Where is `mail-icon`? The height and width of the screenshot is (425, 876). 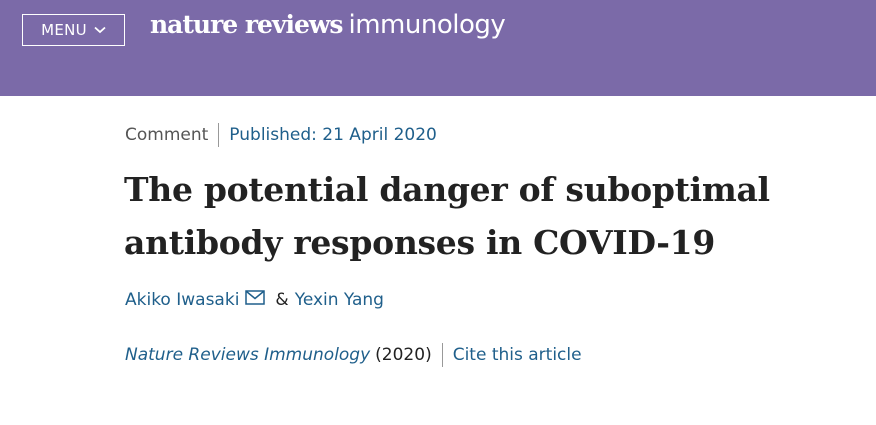 mail-icon is located at coordinates (255, 297).